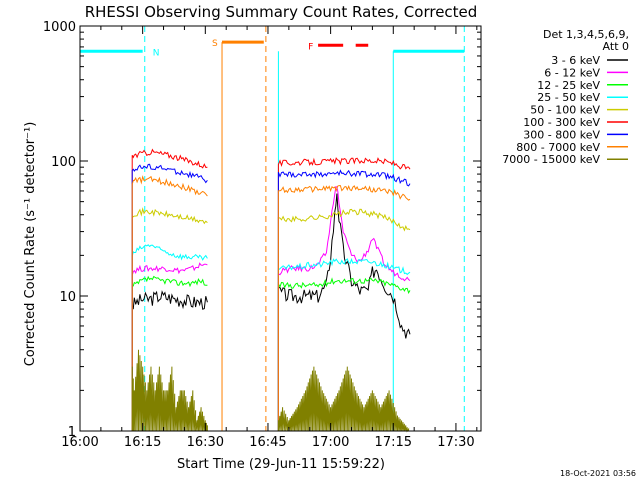 Image resolution: width=640 pixels, height=480 pixels. I want to click on legend-entry-label: 100 - 300 keV, so click(561, 122).